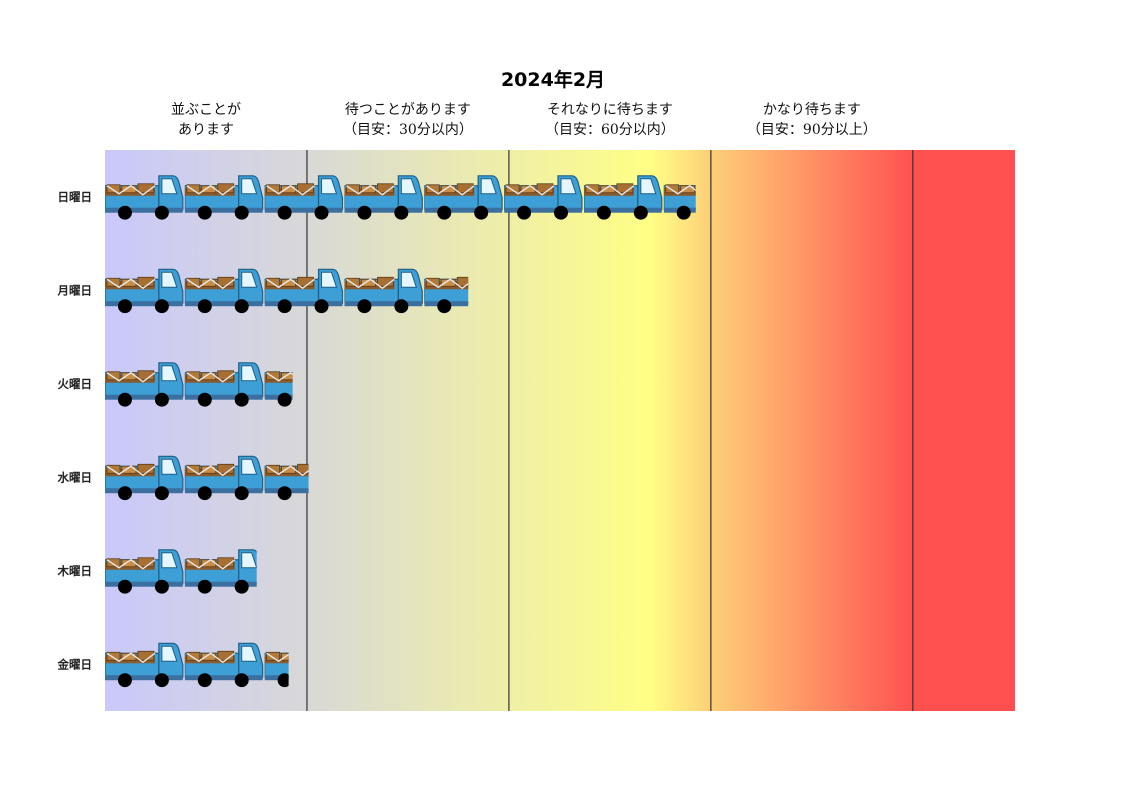 Image resolution: width=1122 pixels, height=793 pixels. Describe the element at coordinates (812, 110) in the screenshot. I see `band-label-4-line-1: かなり待ちます` at that location.